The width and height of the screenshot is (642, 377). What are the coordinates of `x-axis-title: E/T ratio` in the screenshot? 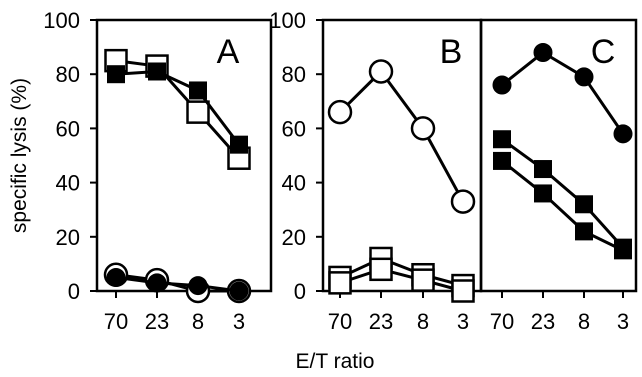 It's located at (335, 361).